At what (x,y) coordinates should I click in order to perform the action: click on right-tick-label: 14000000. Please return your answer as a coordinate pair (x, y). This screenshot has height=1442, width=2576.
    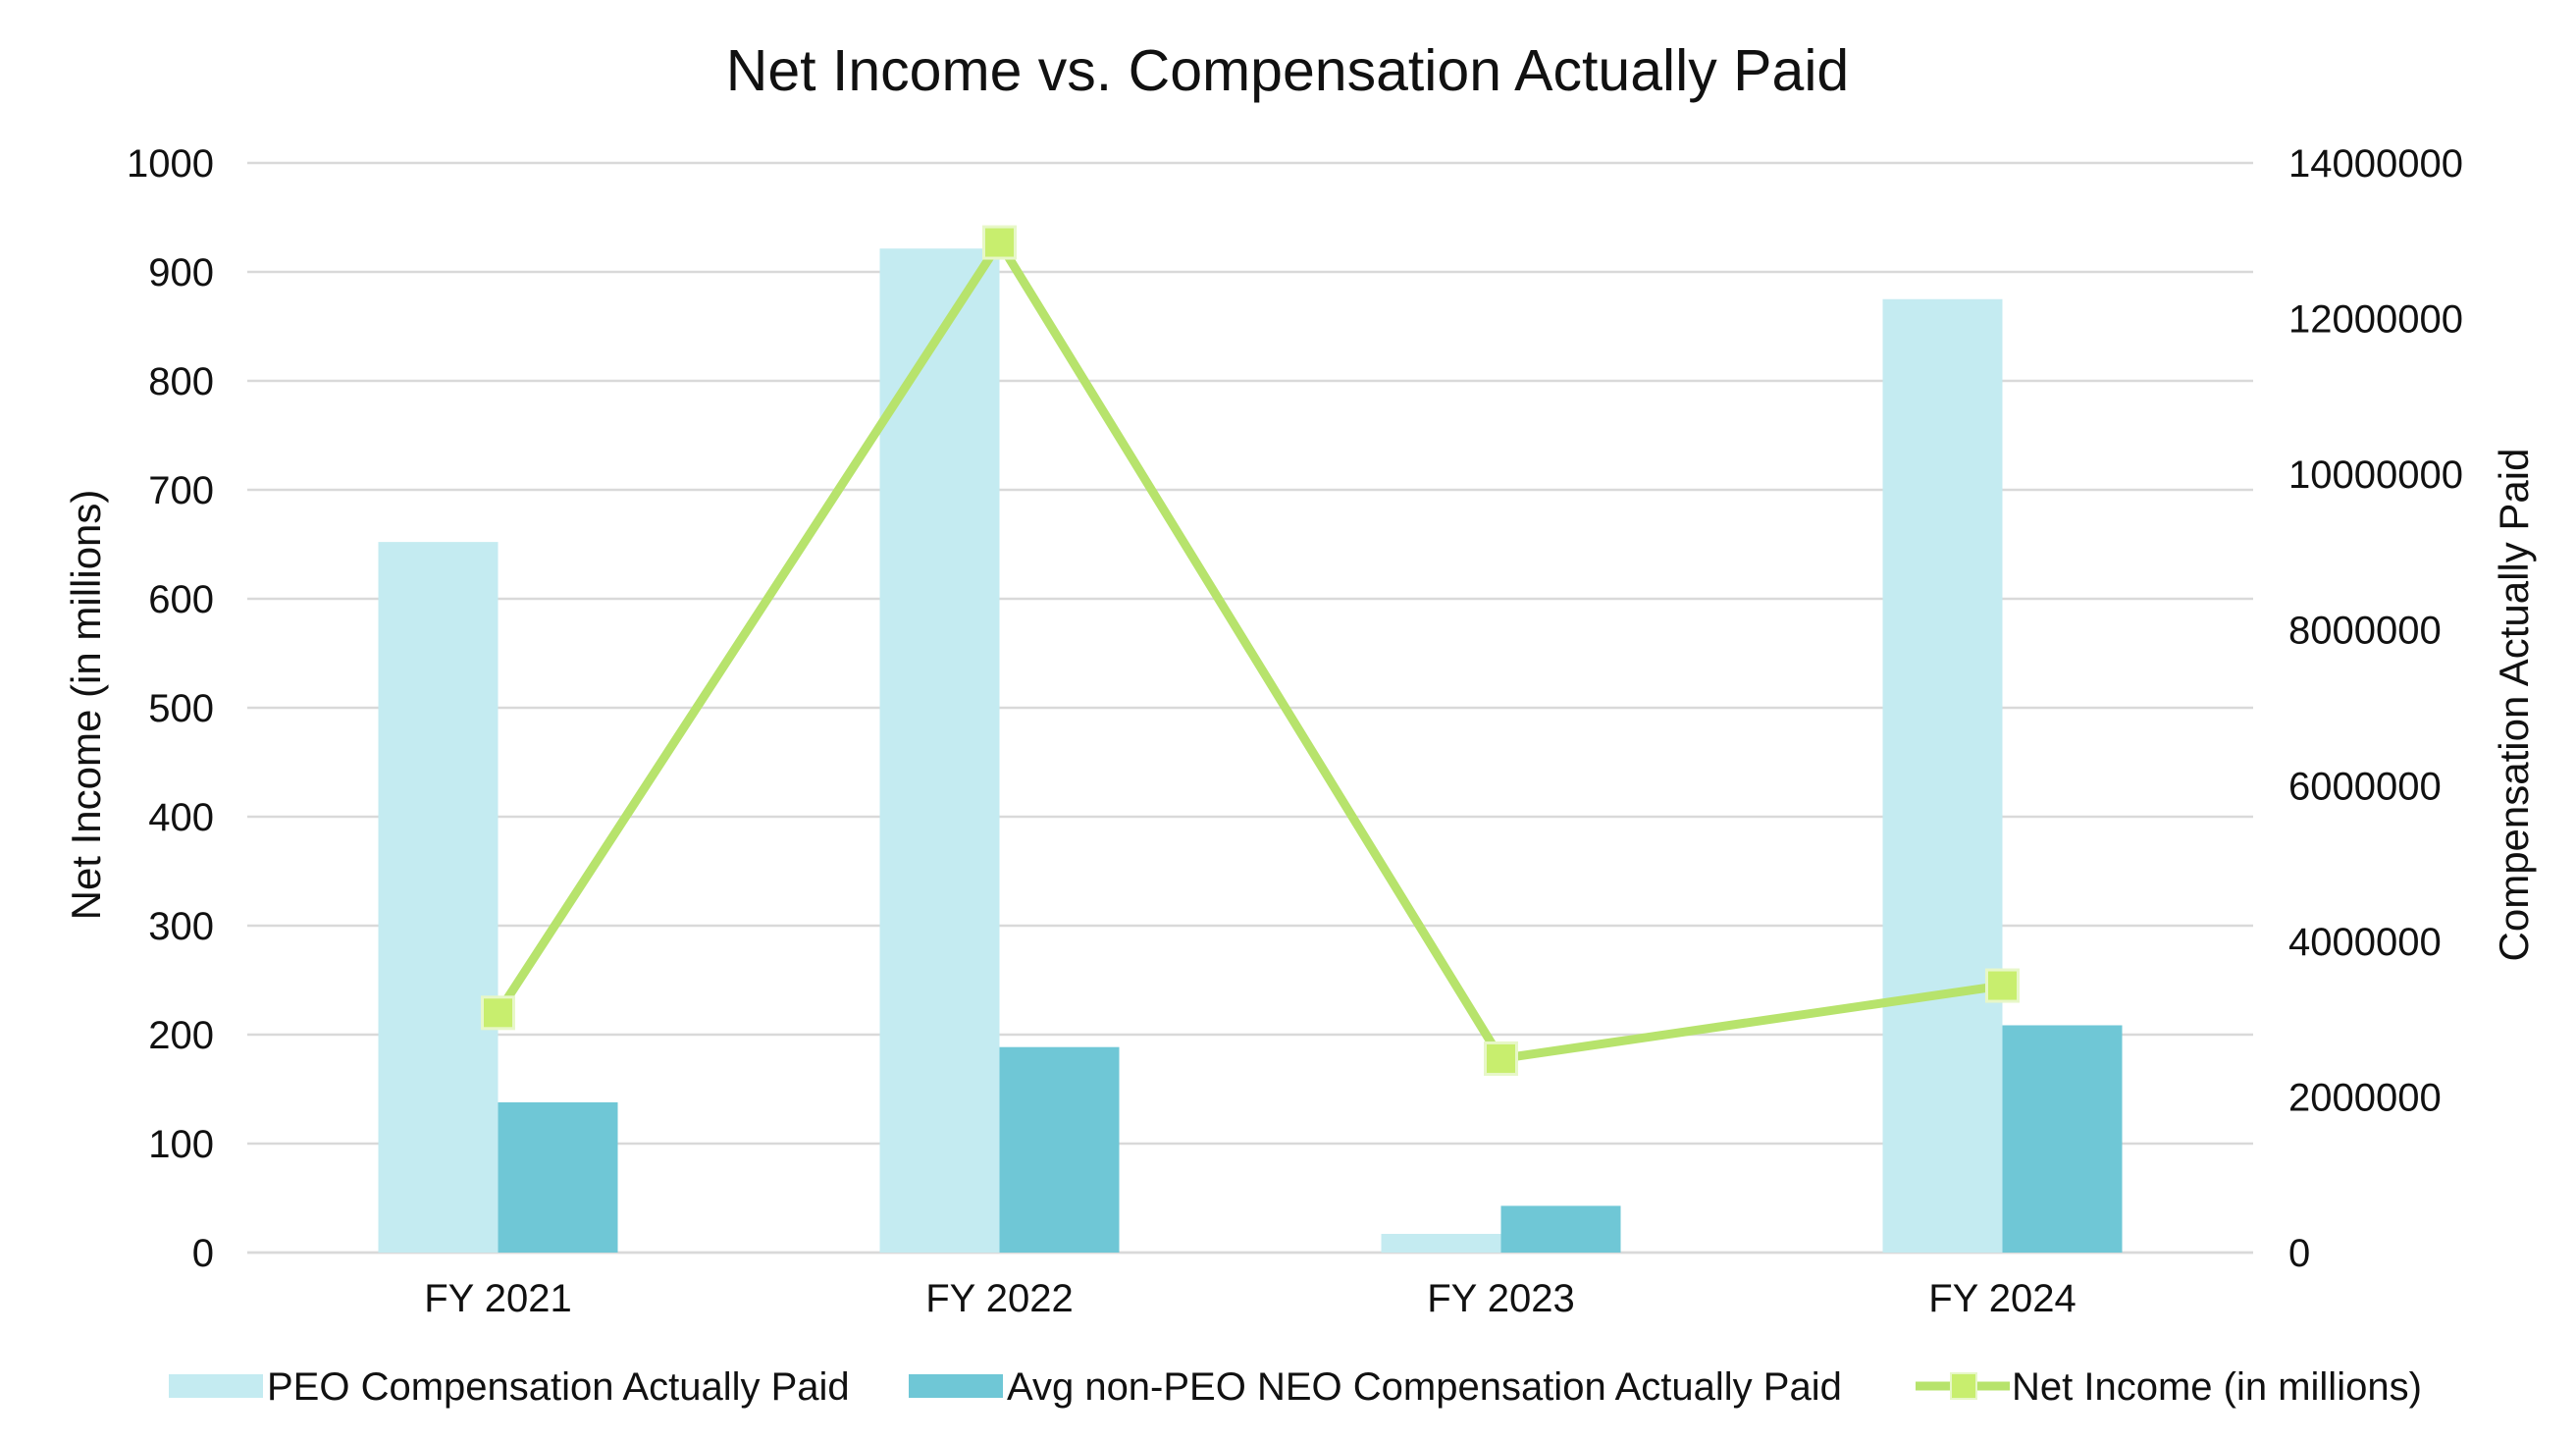
    Looking at the image, I should click on (2375, 164).